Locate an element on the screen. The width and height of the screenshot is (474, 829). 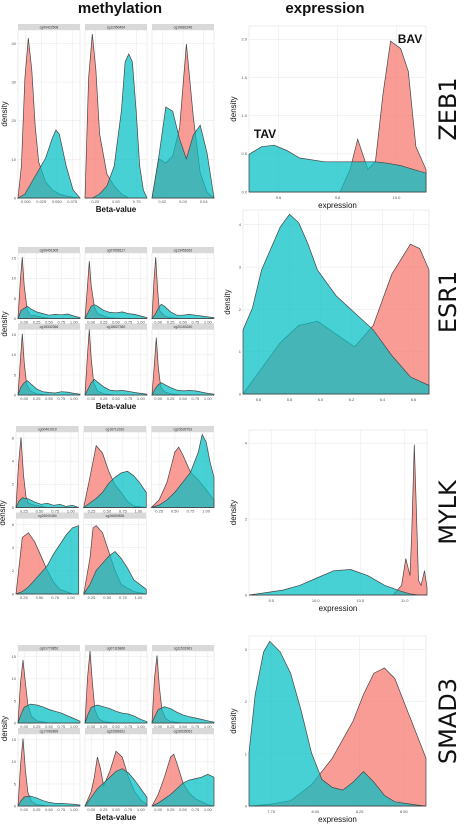
x-tick-label: 0.03 is located at coordinates (183, 201).